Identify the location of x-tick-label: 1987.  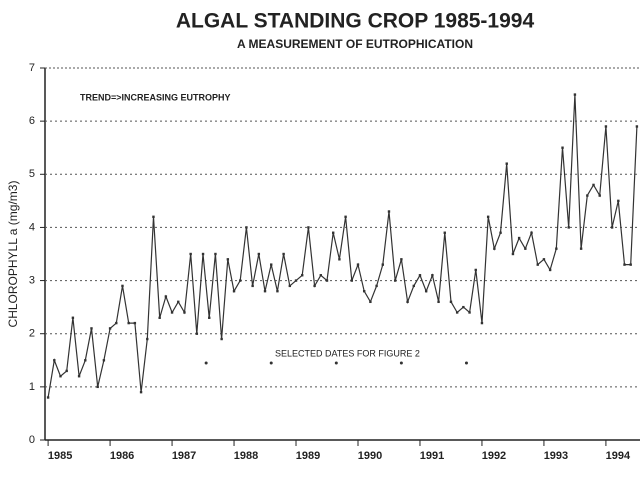
(184, 456).